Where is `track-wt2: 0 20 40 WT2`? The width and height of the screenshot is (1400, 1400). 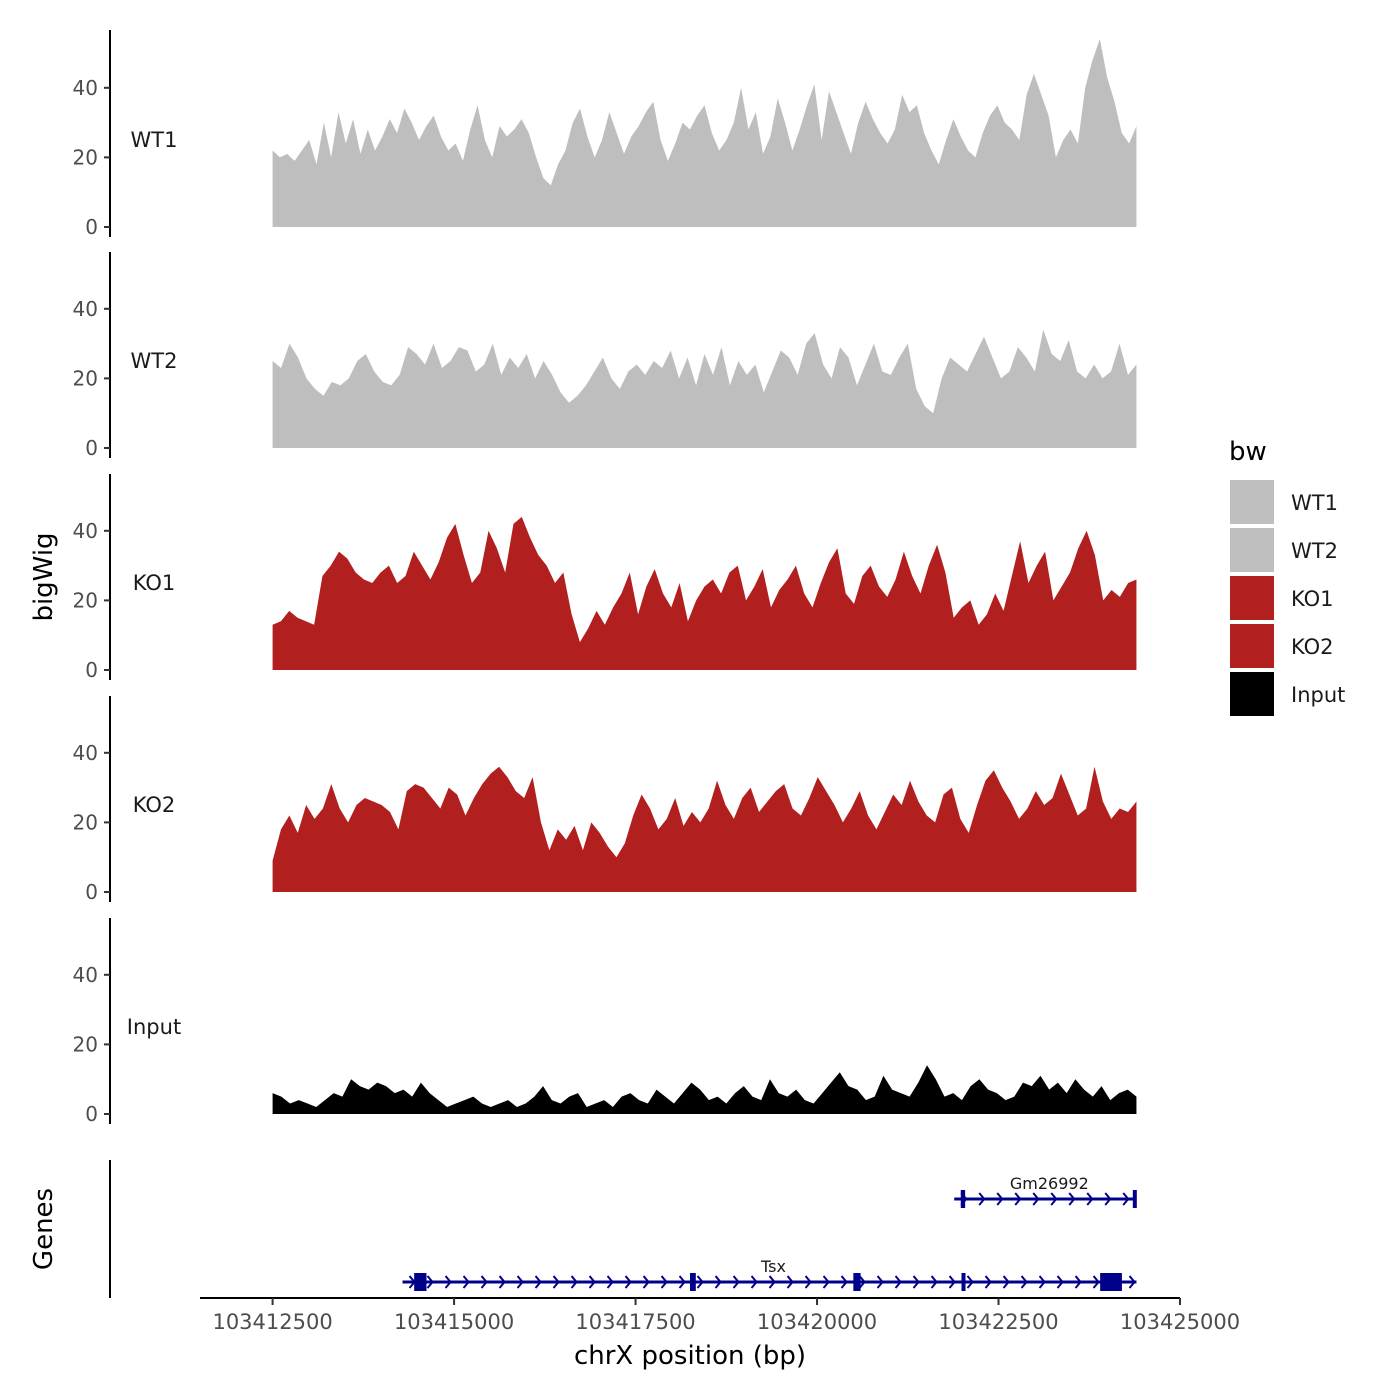 track-wt2: 0 20 40 WT2 is located at coordinates (605, 356).